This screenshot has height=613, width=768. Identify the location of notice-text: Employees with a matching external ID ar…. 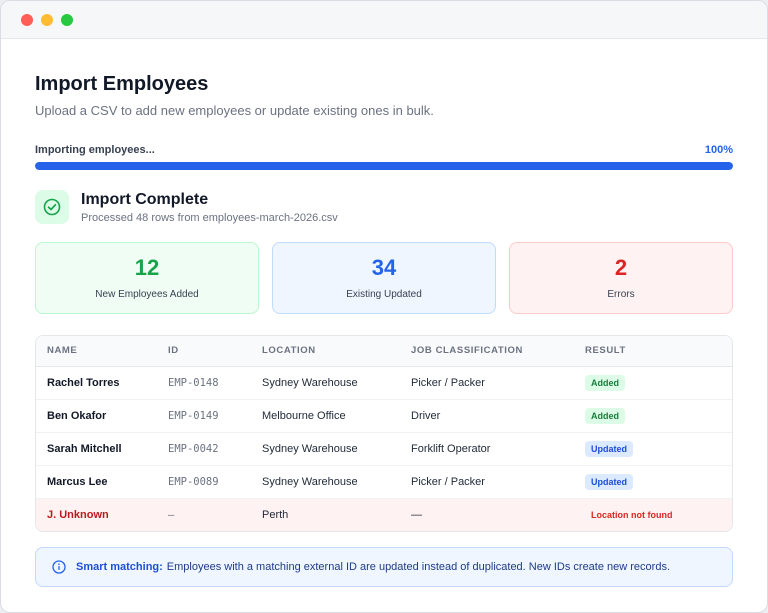
(418, 567).